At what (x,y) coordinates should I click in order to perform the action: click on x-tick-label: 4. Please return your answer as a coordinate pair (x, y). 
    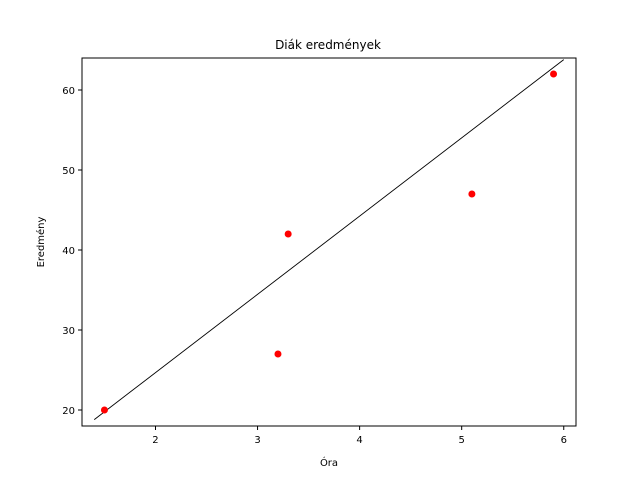
    Looking at the image, I should click on (359, 440).